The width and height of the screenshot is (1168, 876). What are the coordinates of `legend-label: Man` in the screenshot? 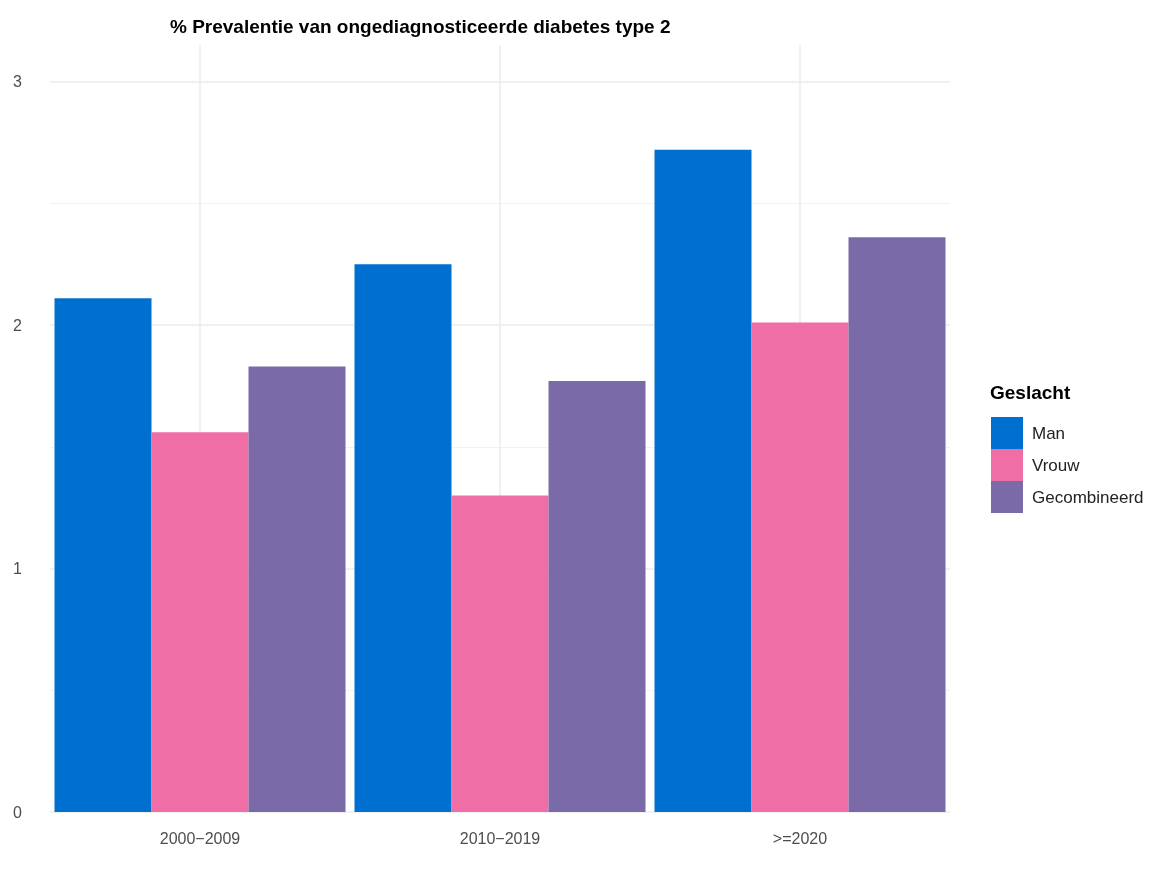 It's located at (1049, 433).